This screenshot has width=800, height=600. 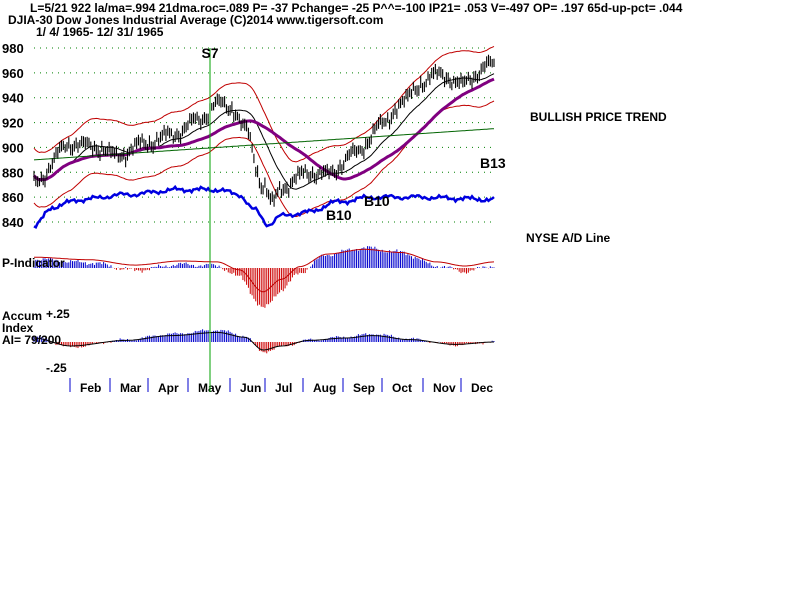 What do you see at coordinates (377, 201) in the screenshot?
I see `b10-signal-label-2: B10` at bounding box center [377, 201].